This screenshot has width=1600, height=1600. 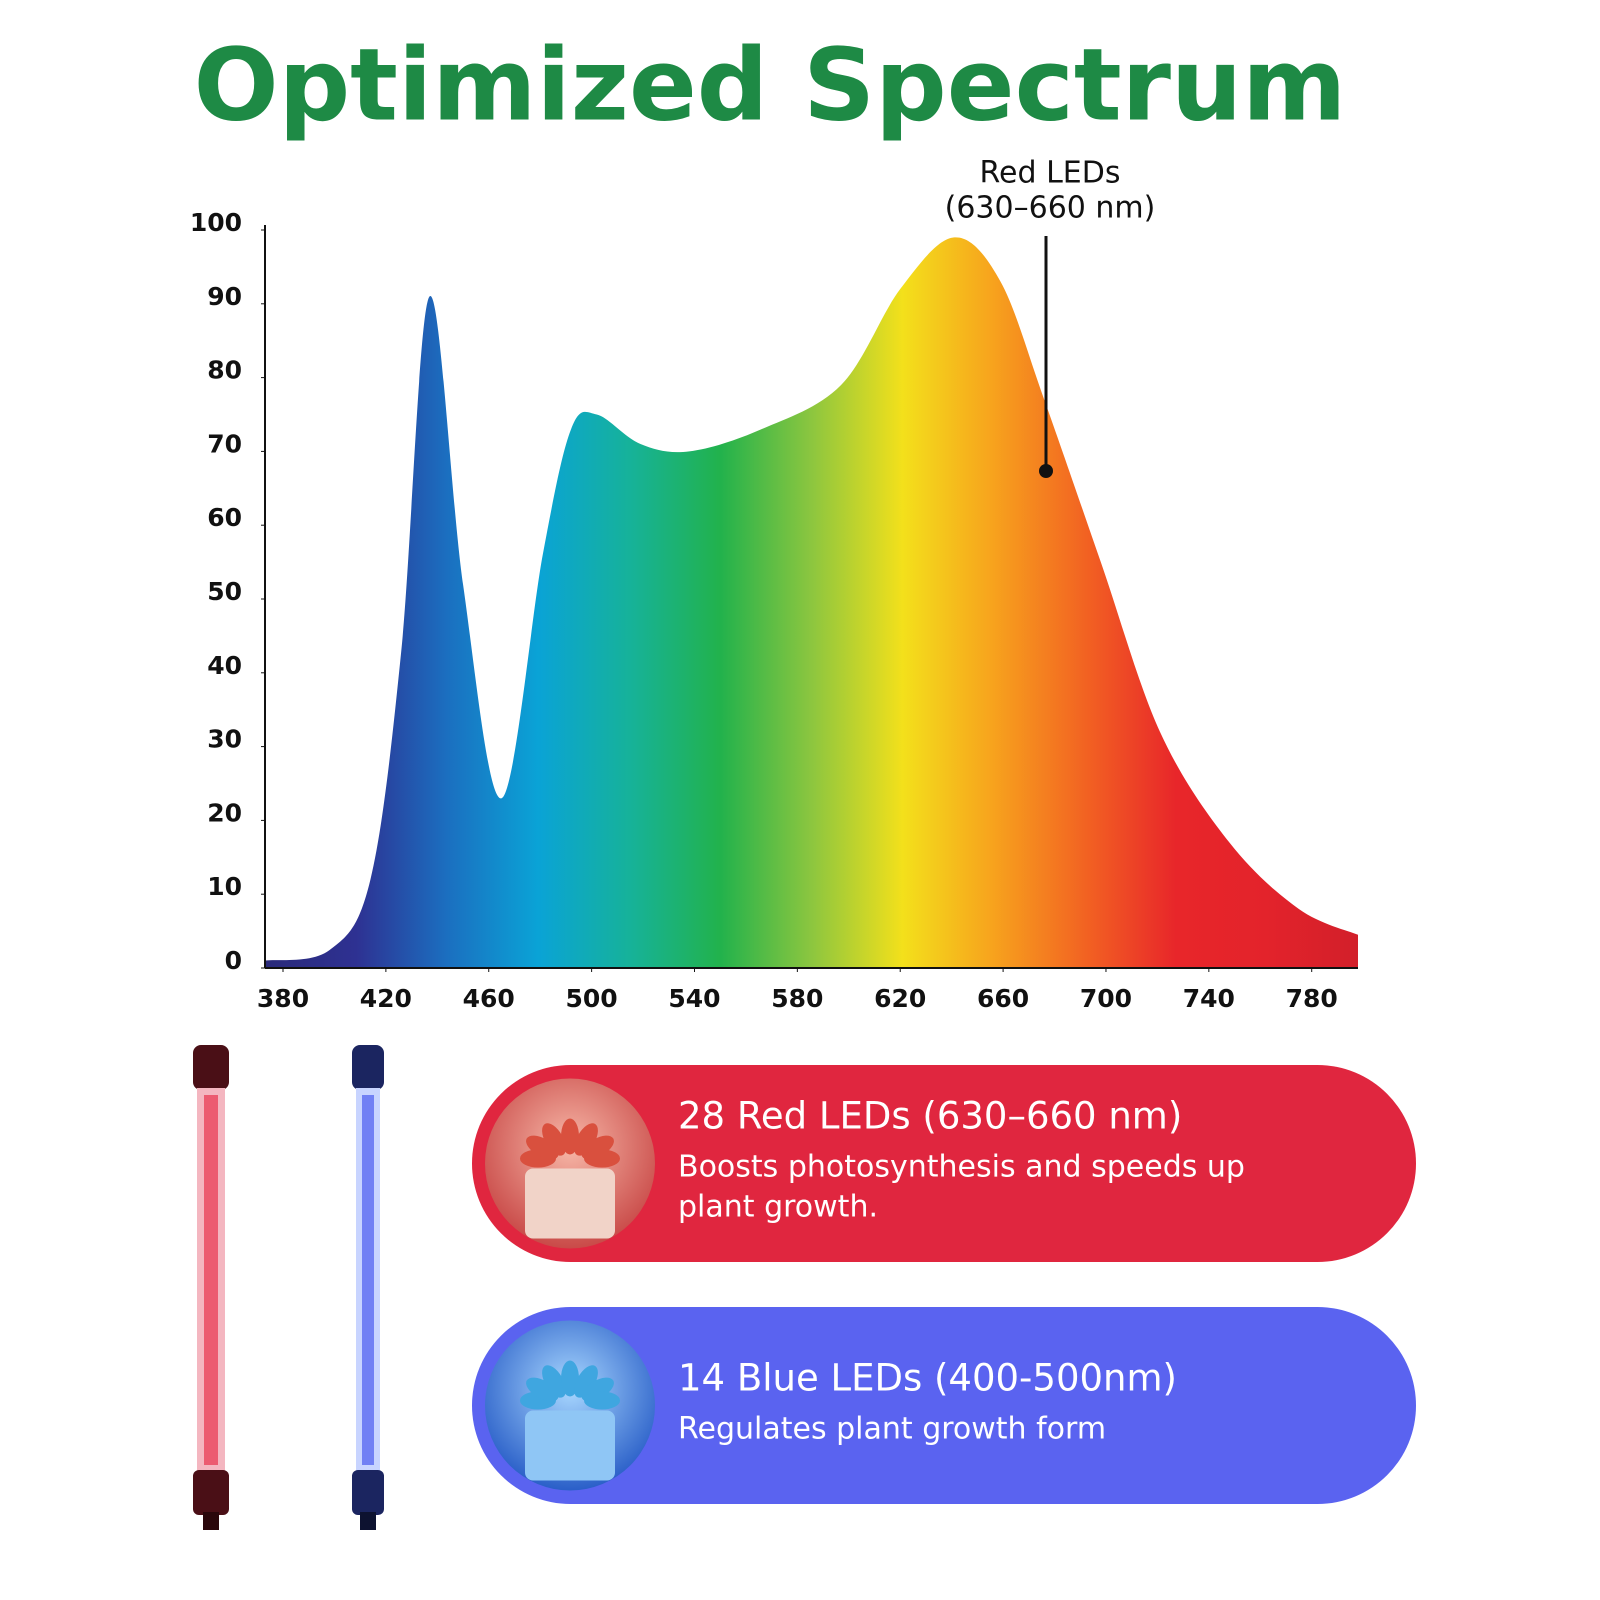 I want to click on y-tick-label: 90, so click(x=224, y=296).